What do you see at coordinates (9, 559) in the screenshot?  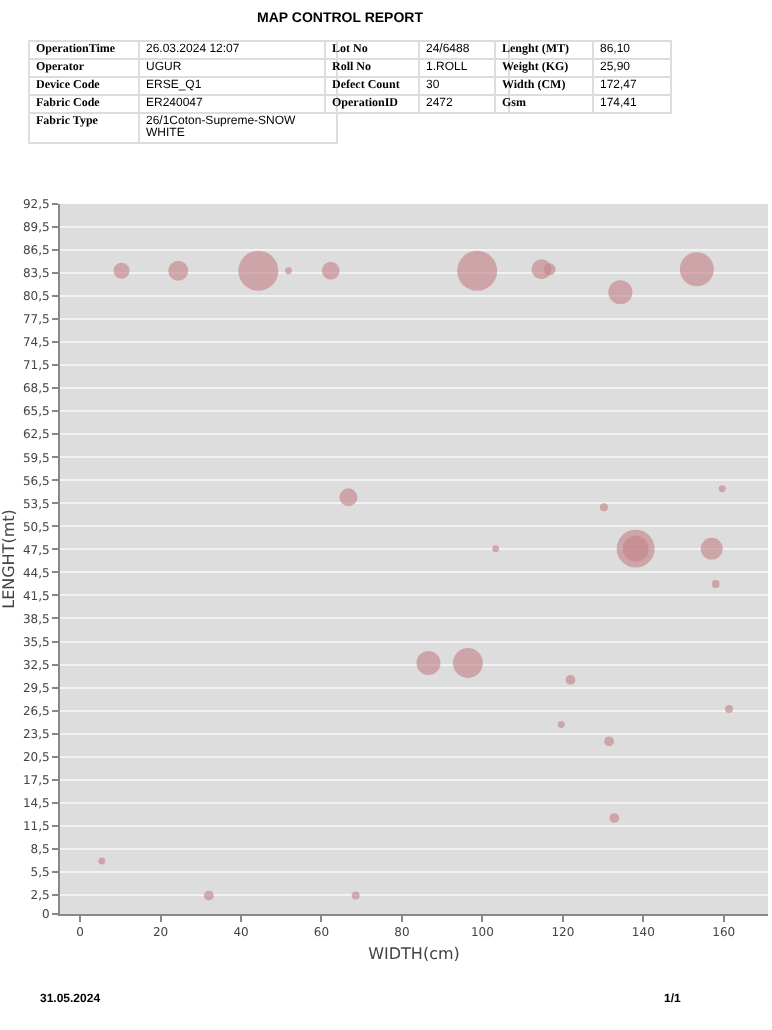 I see `y-axis-title: LENGHT(mt)` at bounding box center [9, 559].